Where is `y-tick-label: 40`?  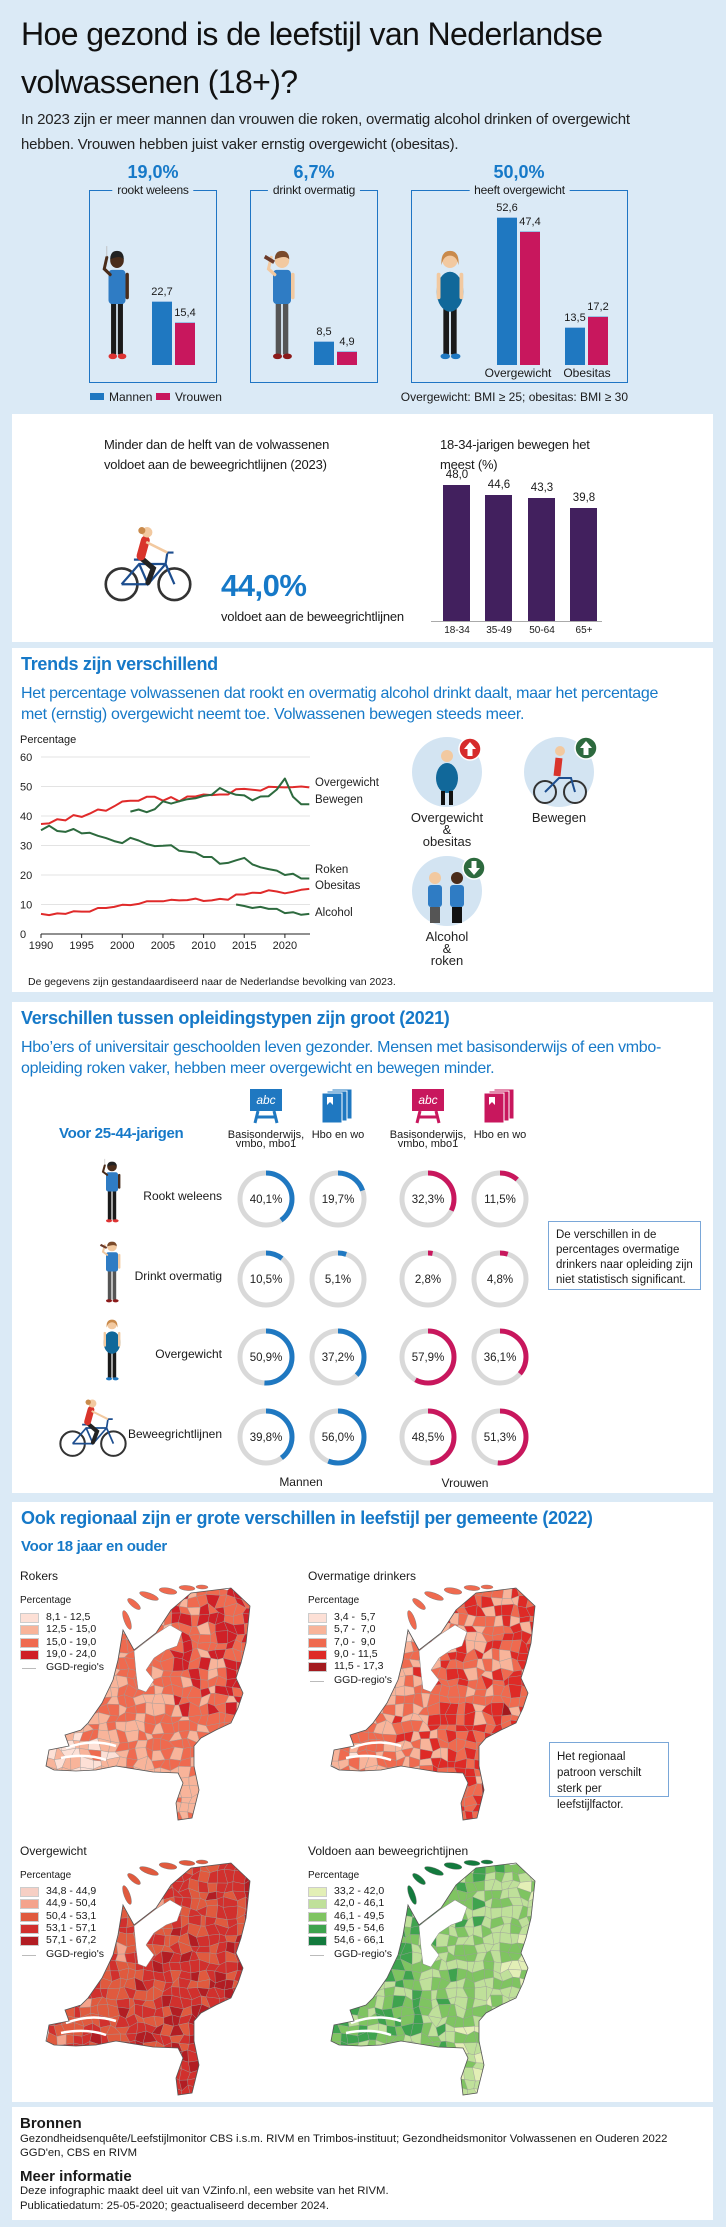
y-tick-label: 40 is located at coordinates (26, 817).